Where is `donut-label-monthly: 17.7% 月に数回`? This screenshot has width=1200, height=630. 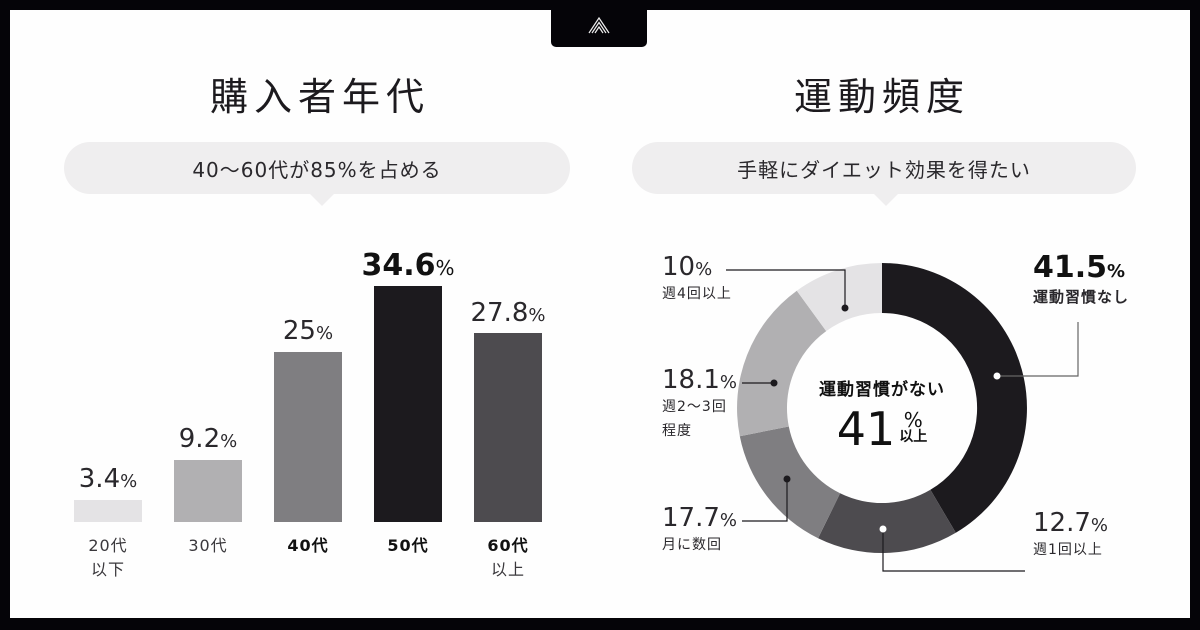 donut-label-monthly: 17.7% 月に数回 is located at coordinates (699, 528).